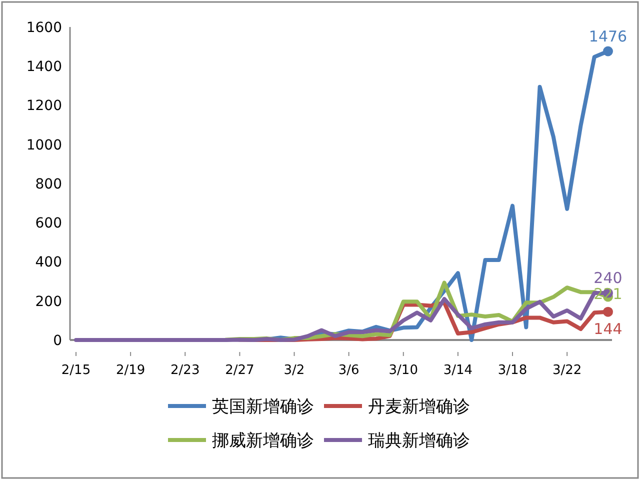 This screenshot has width=640, height=480. Describe the element at coordinates (185, 370) in the screenshot. I see `x-tick-label: 2/23` at that location.